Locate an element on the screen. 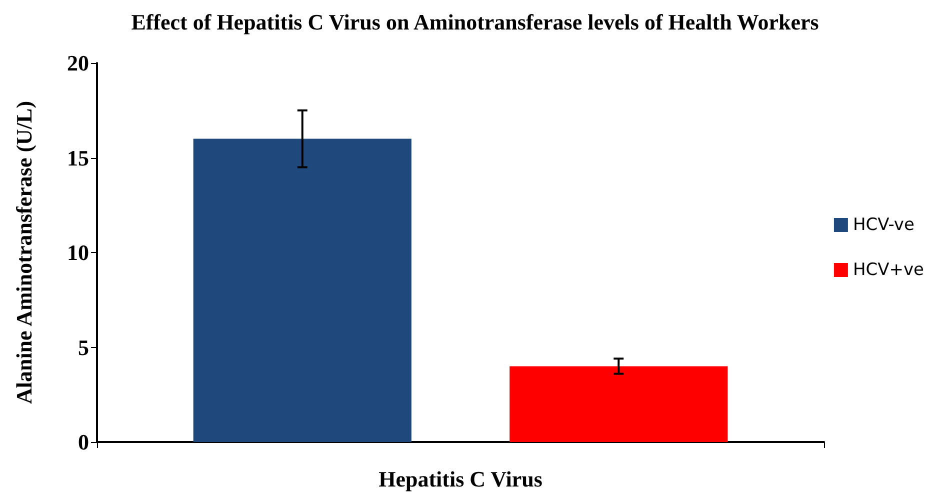 Image resolution: width=934 pixels, height=495 pixels. y-tick-label: 0 is located at coordinates (83, 442).